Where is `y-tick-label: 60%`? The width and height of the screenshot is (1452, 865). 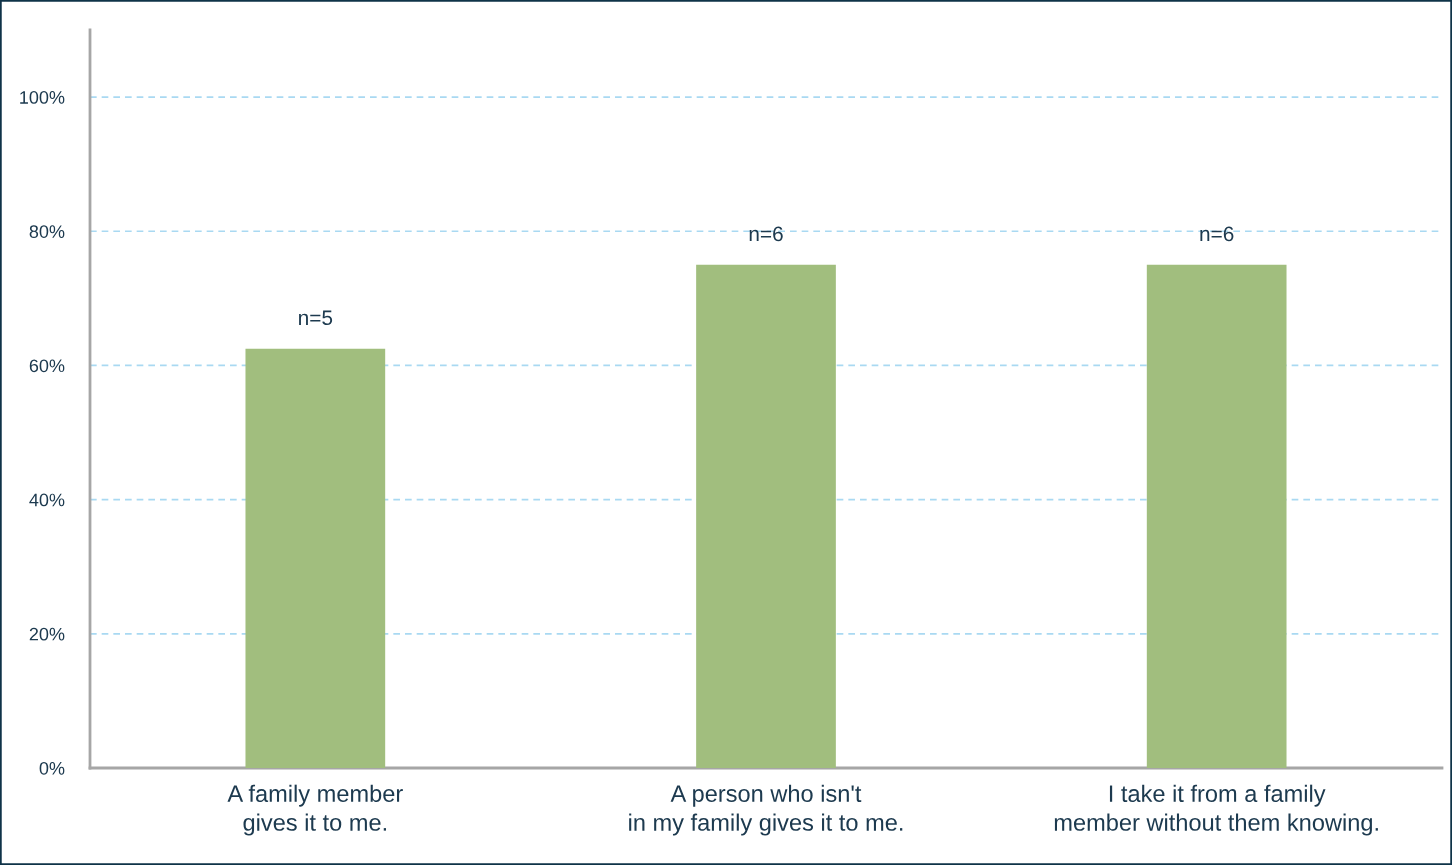 y-tick-label: 60% is located at coordinates (47, 366).